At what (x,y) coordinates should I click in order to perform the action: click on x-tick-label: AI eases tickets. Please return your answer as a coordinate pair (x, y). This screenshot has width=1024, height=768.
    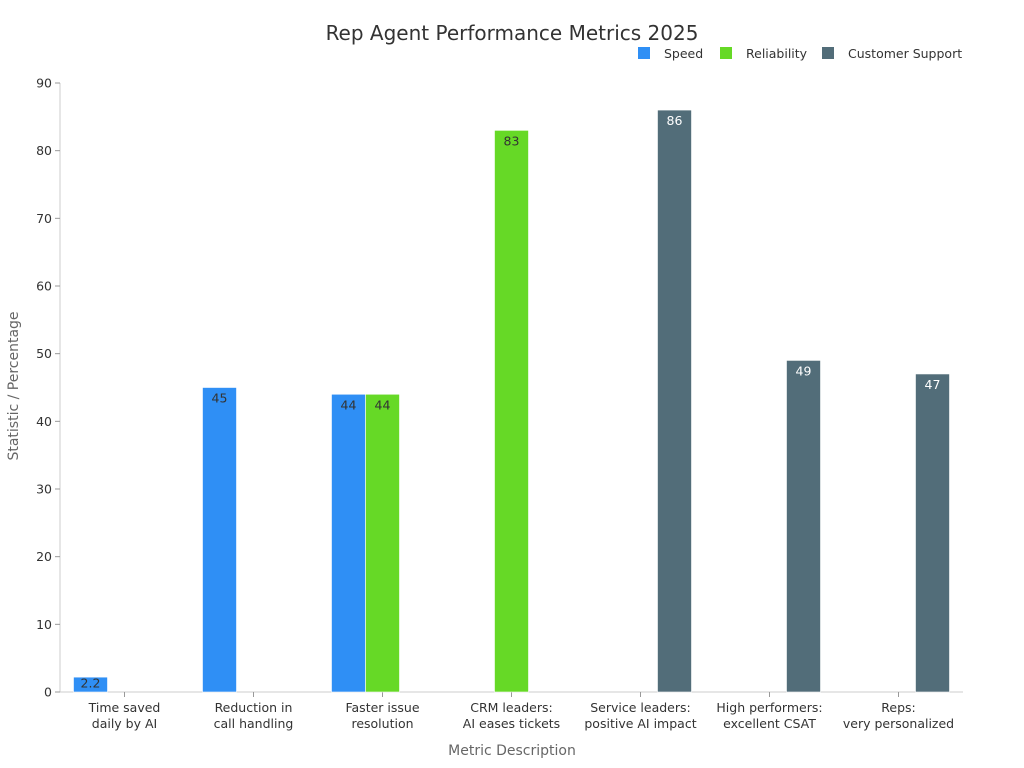
    Looking at the image, I should click on (511, 723).